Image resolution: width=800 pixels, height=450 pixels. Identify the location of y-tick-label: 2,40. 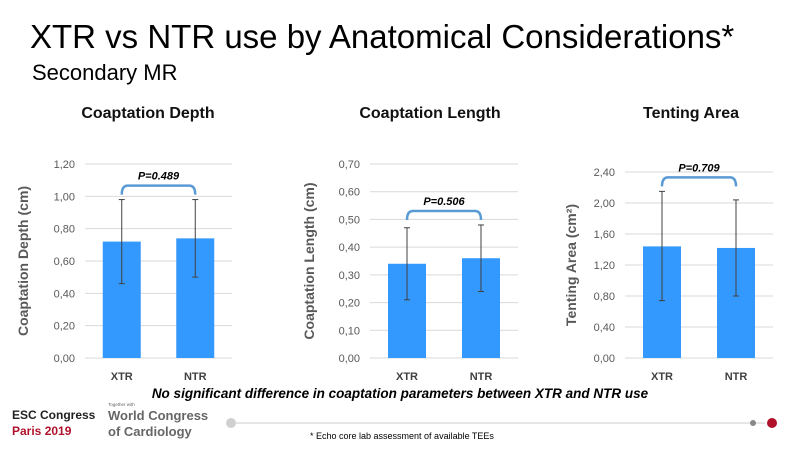
(604, 173).